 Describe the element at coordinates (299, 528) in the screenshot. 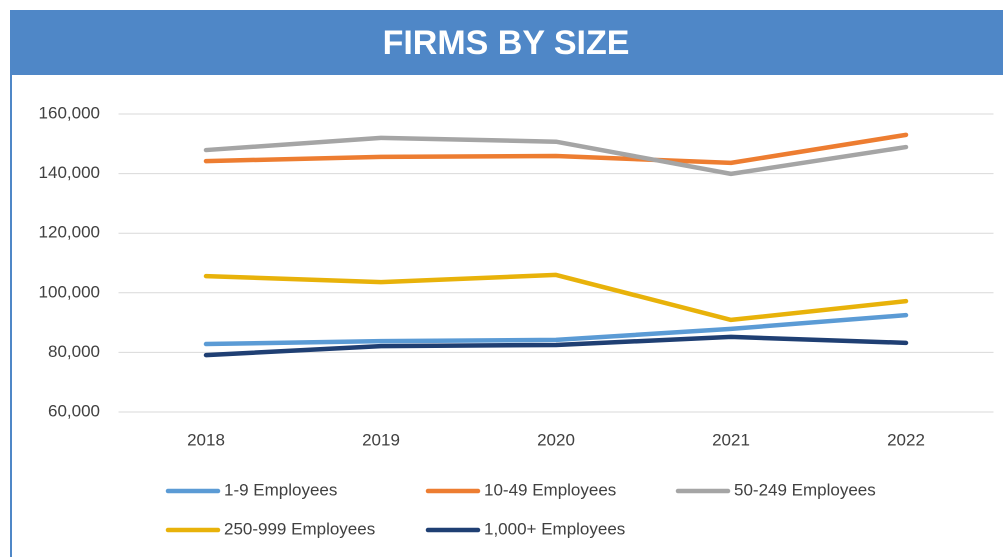

I see `legend-label: 250-999 Employees` at that location.